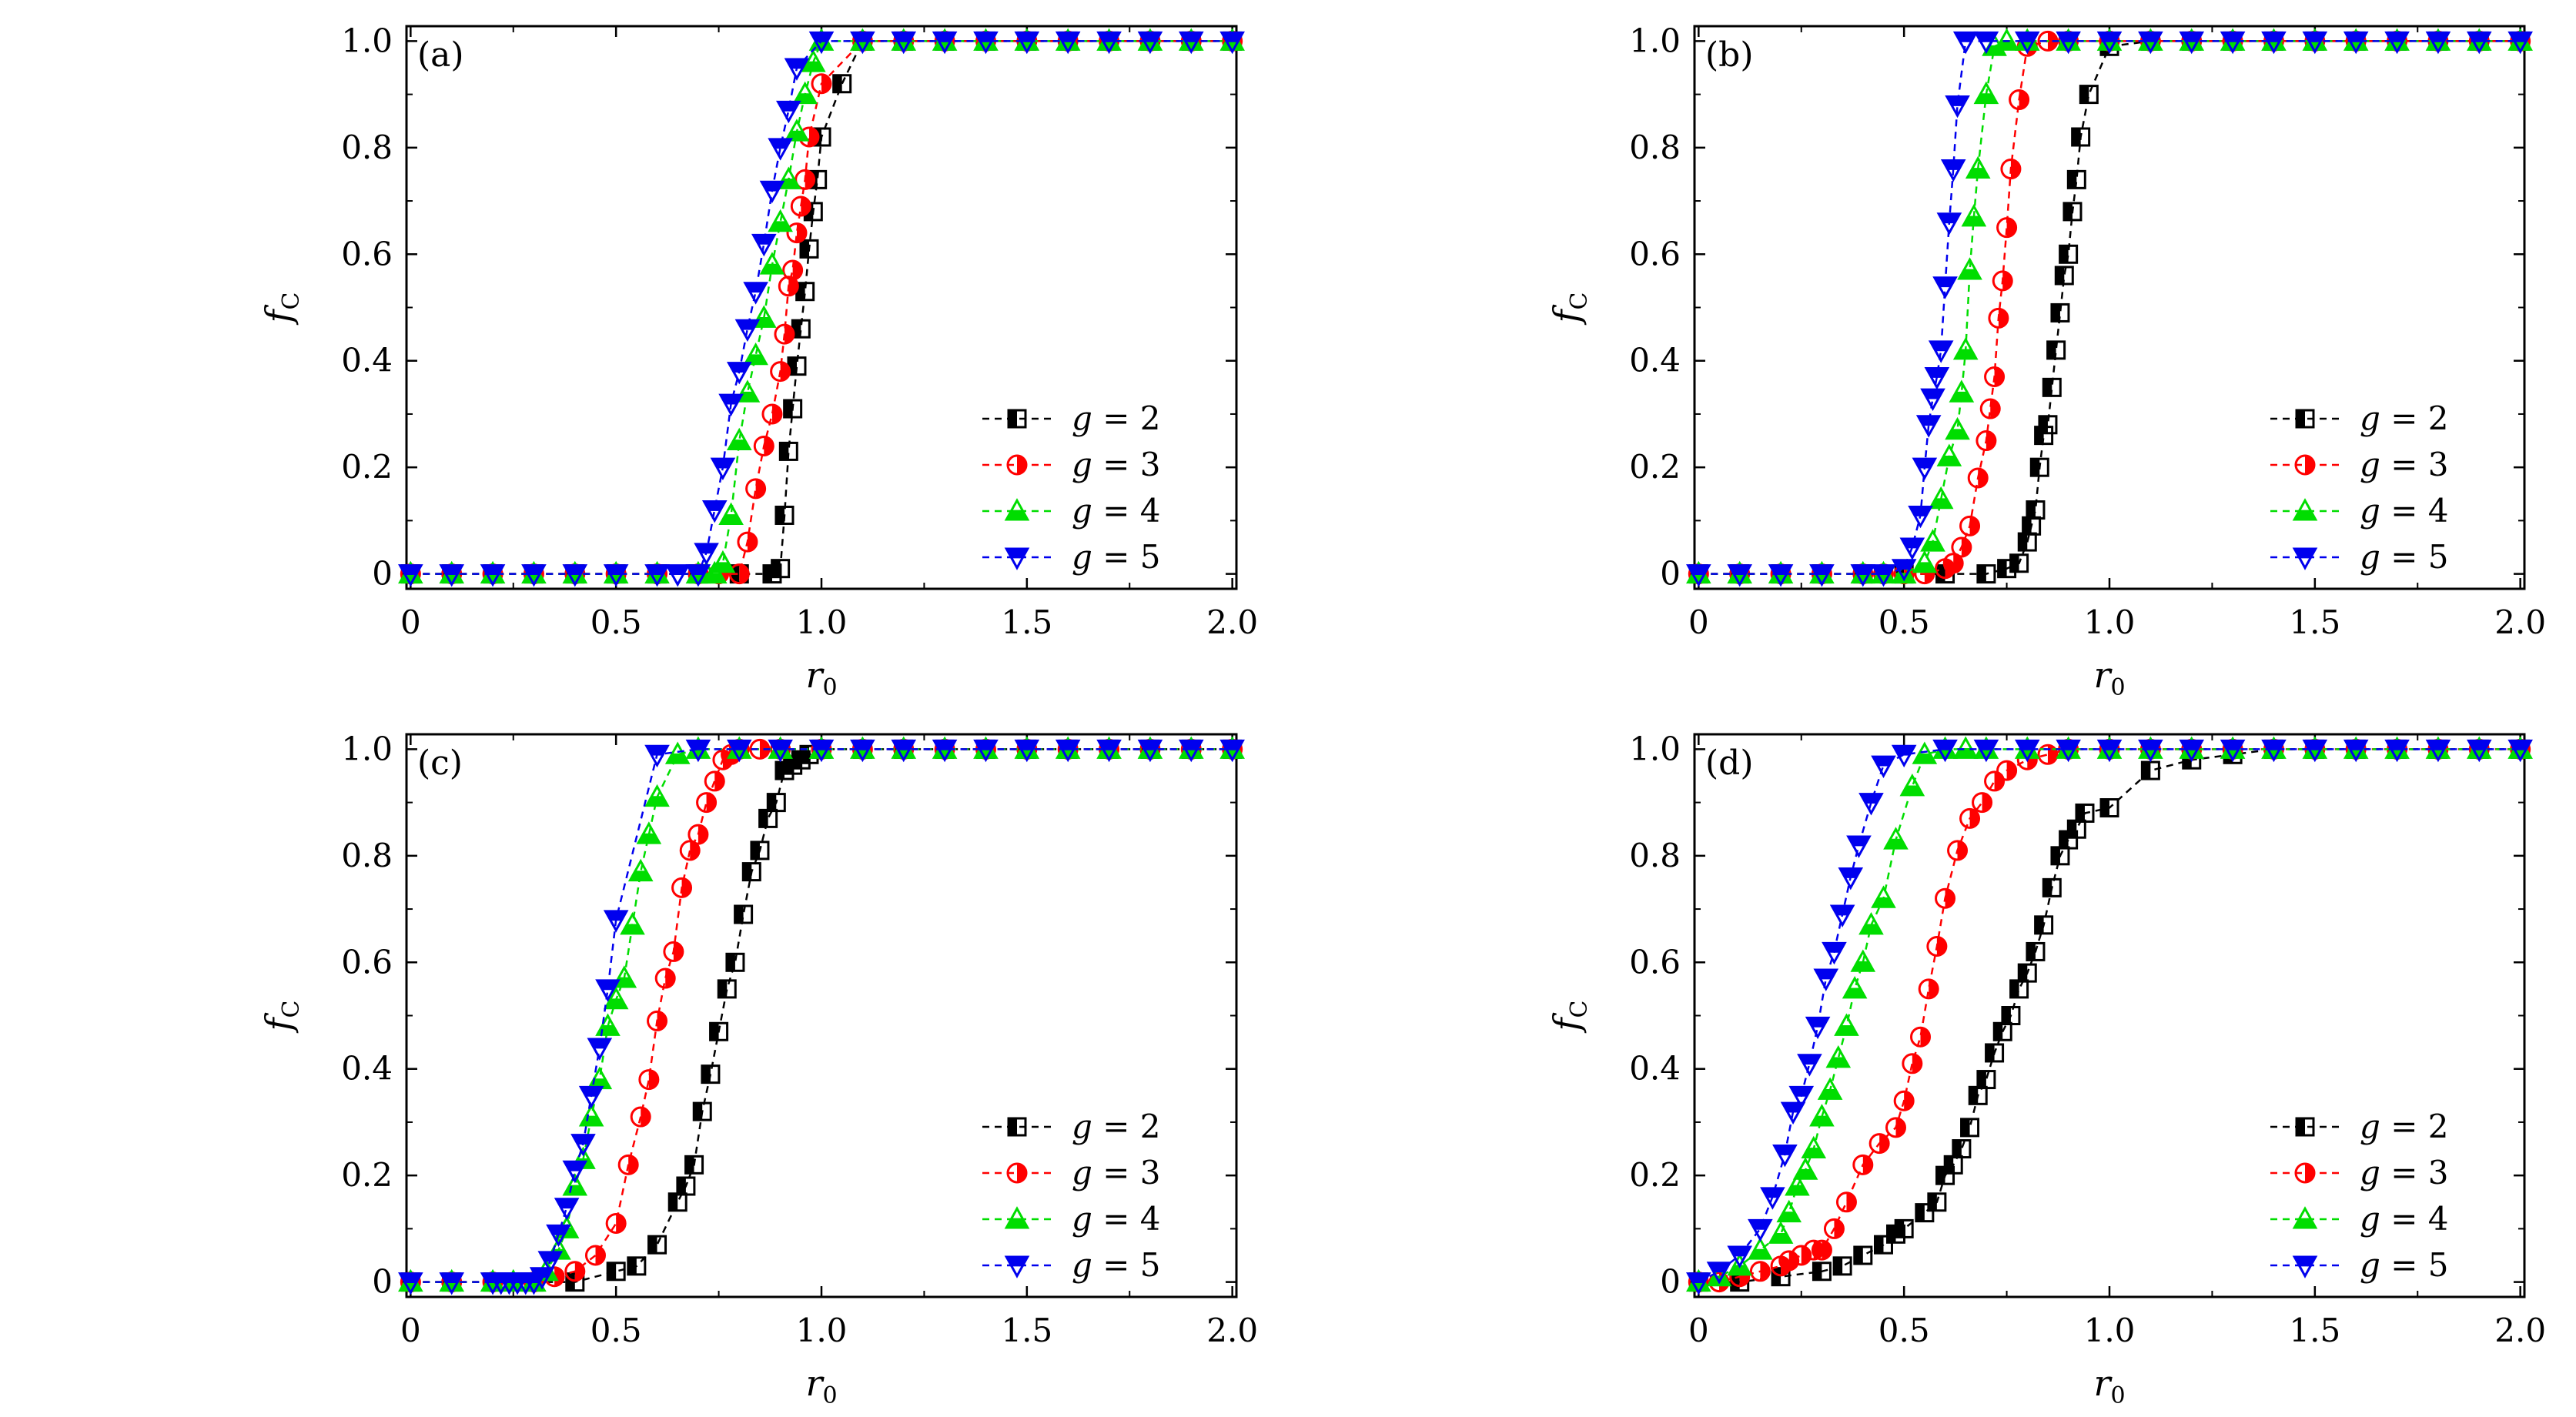 This screenshot has width=2576, height=1417. I want to click on legend-label: g = 2, so click(1117, 418).